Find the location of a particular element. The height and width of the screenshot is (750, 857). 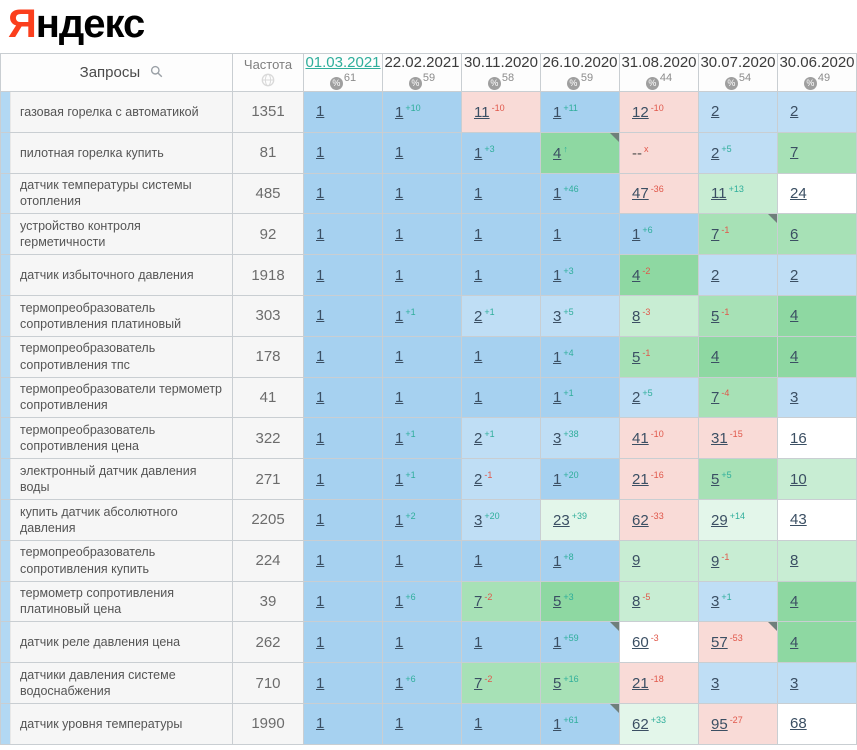

date-link: 30.06.2020 is located at coordinates (817, 62).